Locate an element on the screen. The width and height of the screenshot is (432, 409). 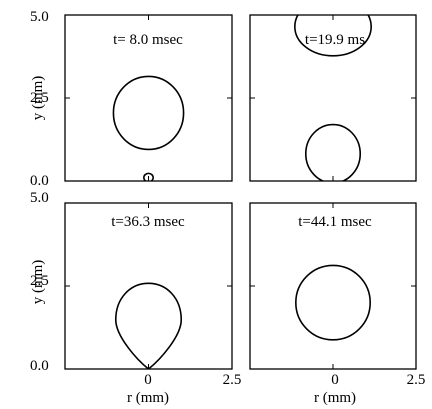
y-axis-title-top: y (mm) is located at coordinates (38, 98).